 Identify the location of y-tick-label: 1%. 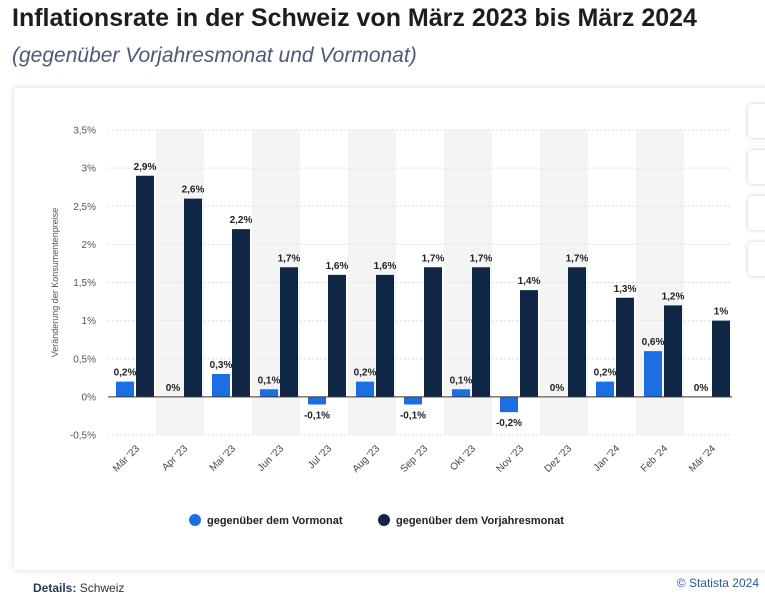
(89, 321).